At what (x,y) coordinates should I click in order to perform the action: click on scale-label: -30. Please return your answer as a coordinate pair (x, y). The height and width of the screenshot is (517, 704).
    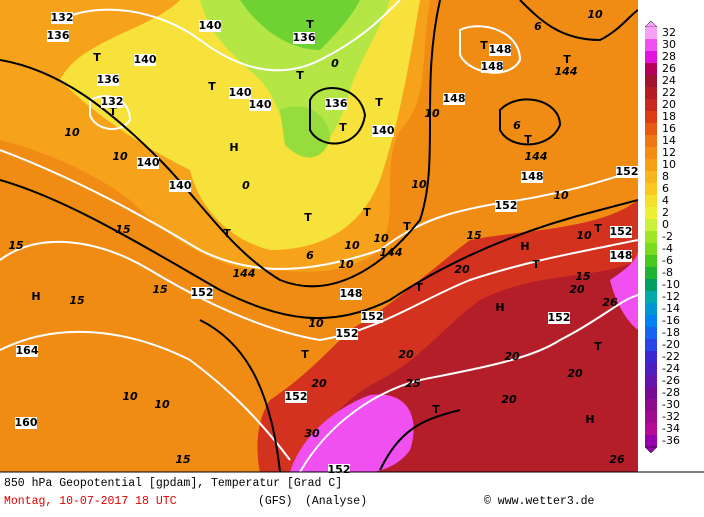
    Looking at the image, I should click on (671, 404).